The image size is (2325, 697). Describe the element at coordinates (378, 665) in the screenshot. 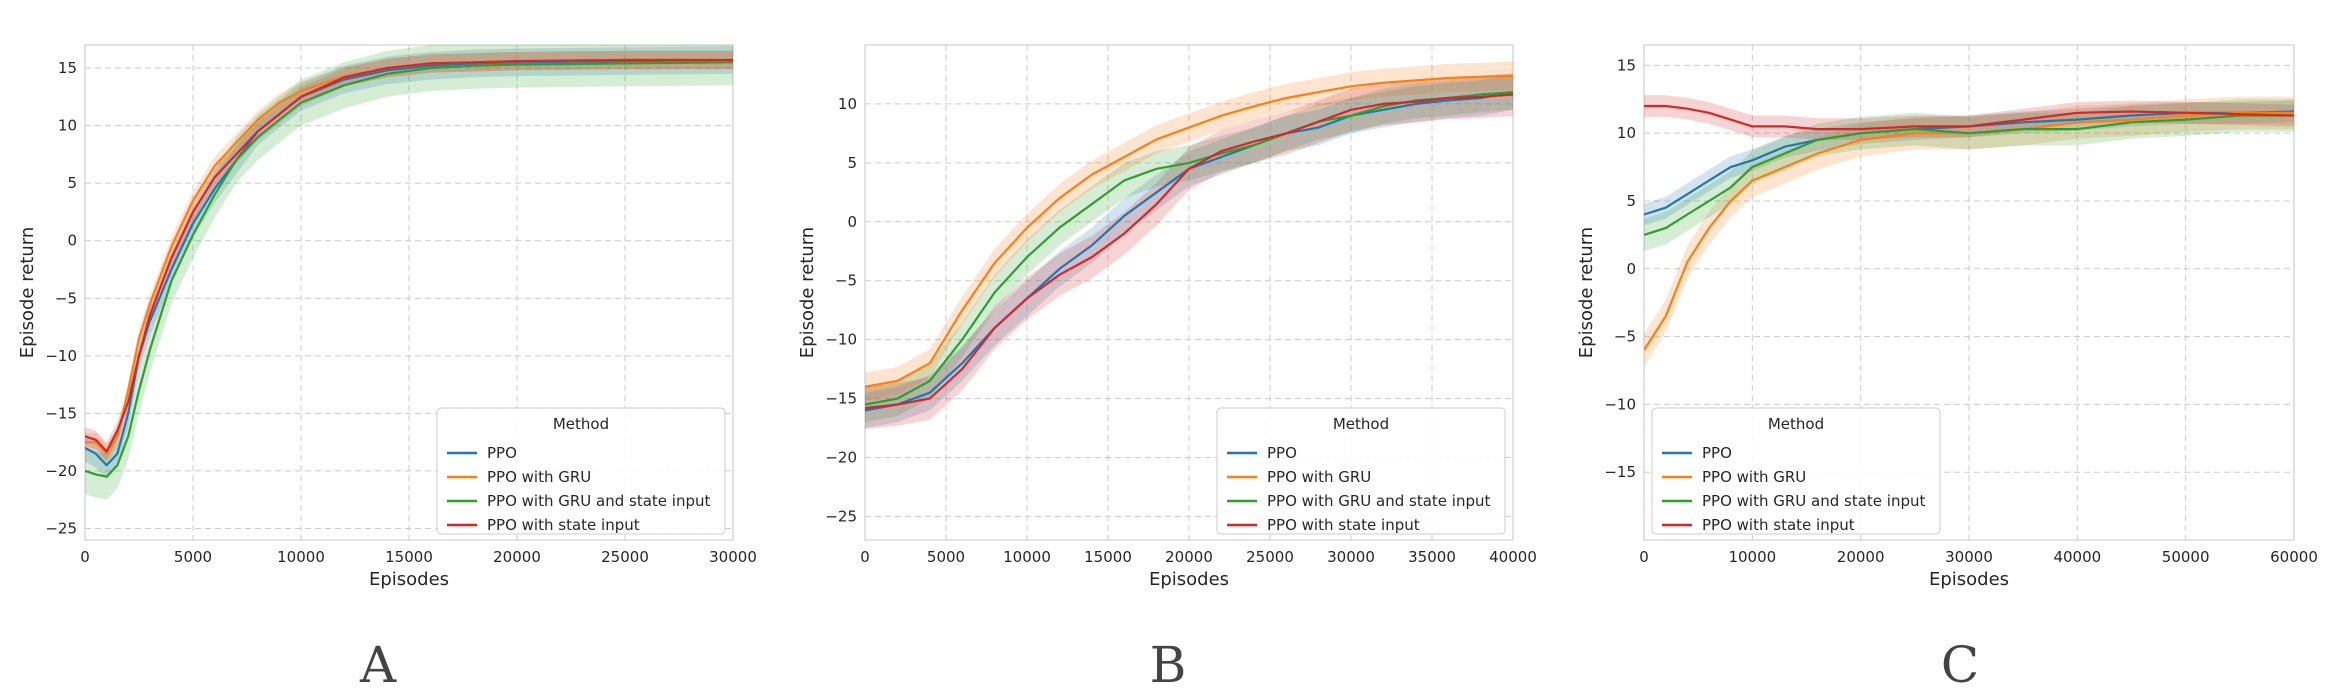

I see `panel-caption: A` at that location.